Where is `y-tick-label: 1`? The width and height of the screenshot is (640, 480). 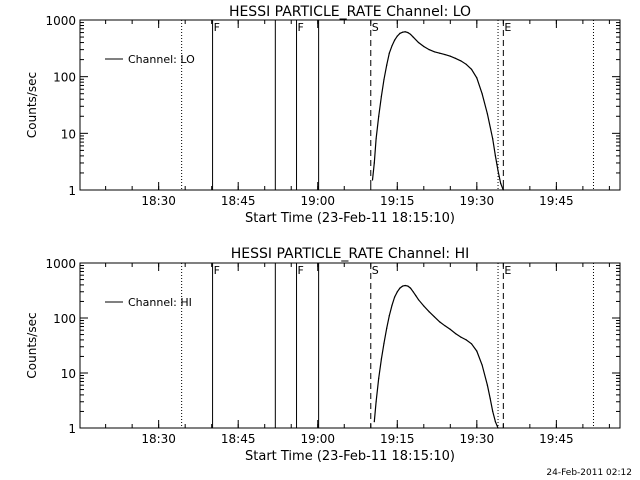
y-tick-label: 1 is located at coordinates (72, 429).